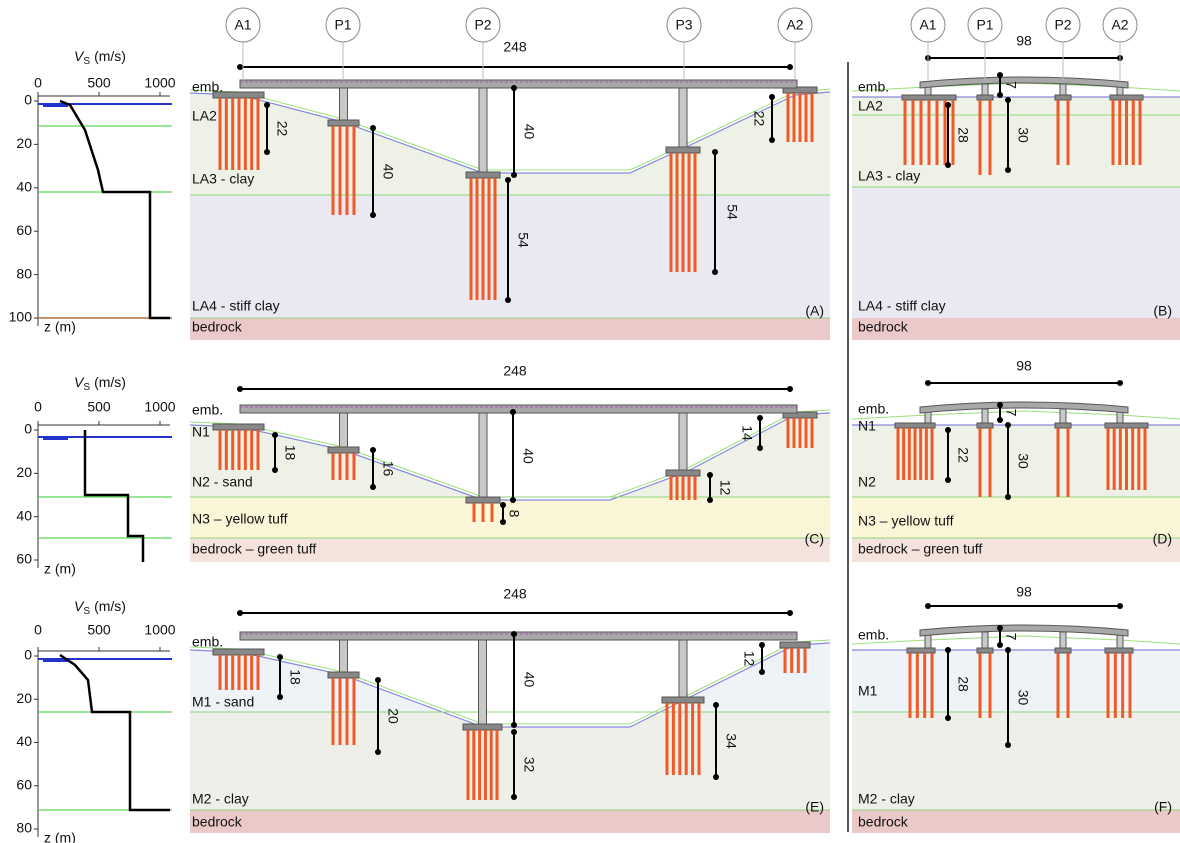 The width and height of the screenshot is (1180, 843). Describe the element at coordinates (388, 469) in the screenshot. I see `dimension-label: 16` at that location.